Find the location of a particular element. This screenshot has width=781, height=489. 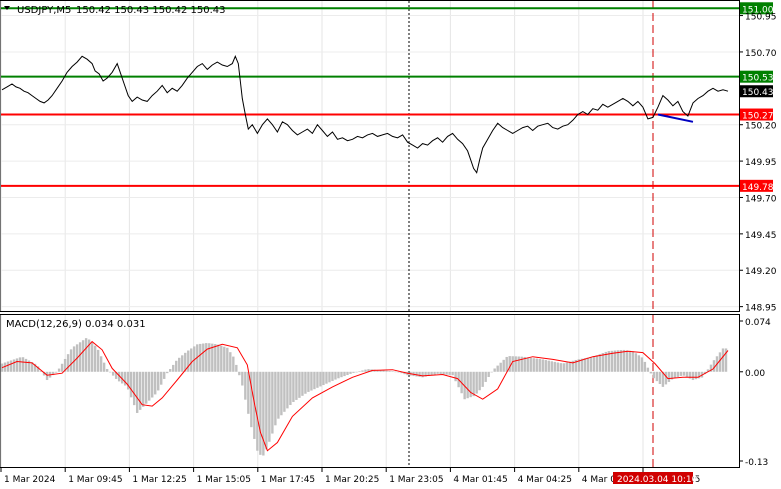

x-tick-label: 1 Mar 2024 is located at coordinates (30, 480).